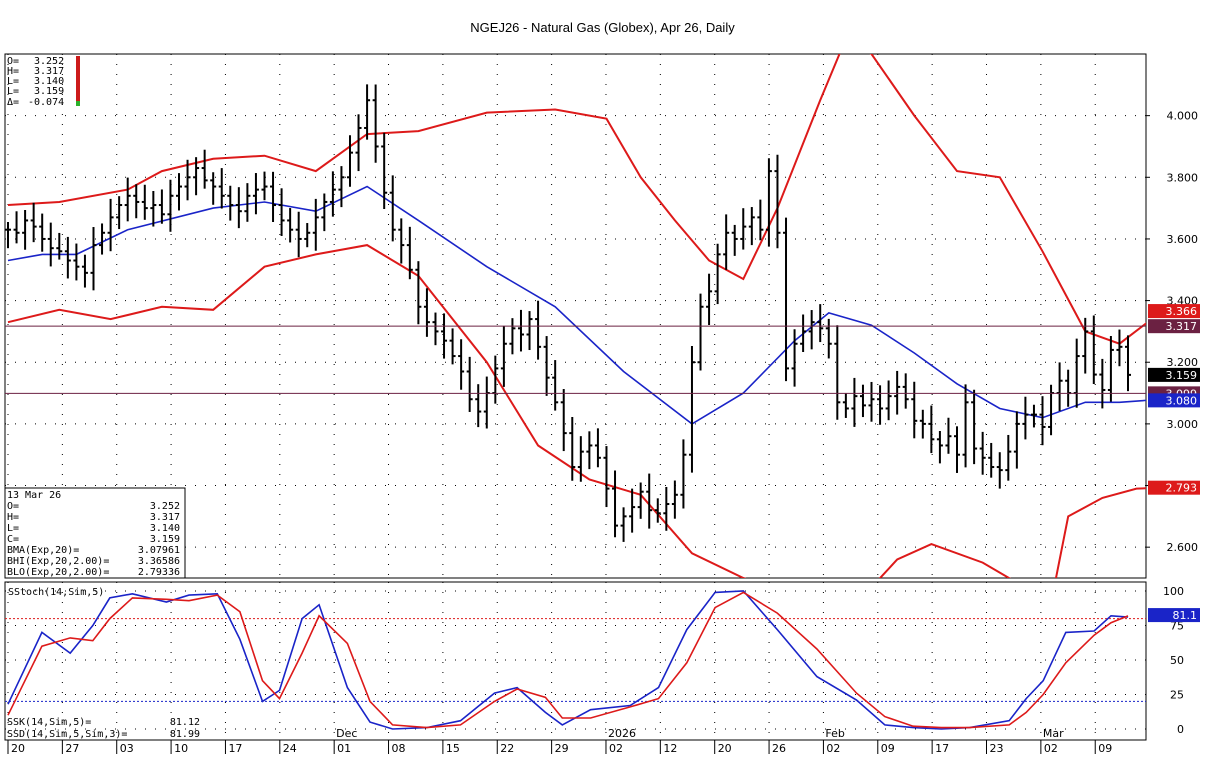 This screenshot has width=1205, height=765. What do you see at coordinates (56, 592) in the screenshot?
I see `stoch-title: SStoch(14,Sim,5)` at bounding box center [56, 592].